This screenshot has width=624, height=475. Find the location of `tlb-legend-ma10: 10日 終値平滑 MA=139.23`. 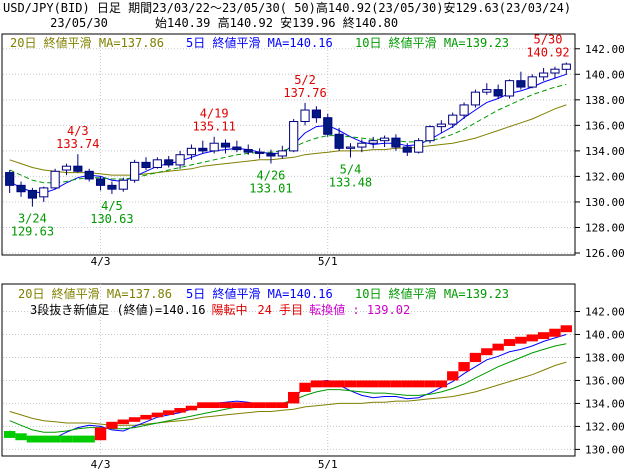

tlb-legend-ma10: 10日 終値平滑 MA=139.23 is located at coordinates (432, 293).